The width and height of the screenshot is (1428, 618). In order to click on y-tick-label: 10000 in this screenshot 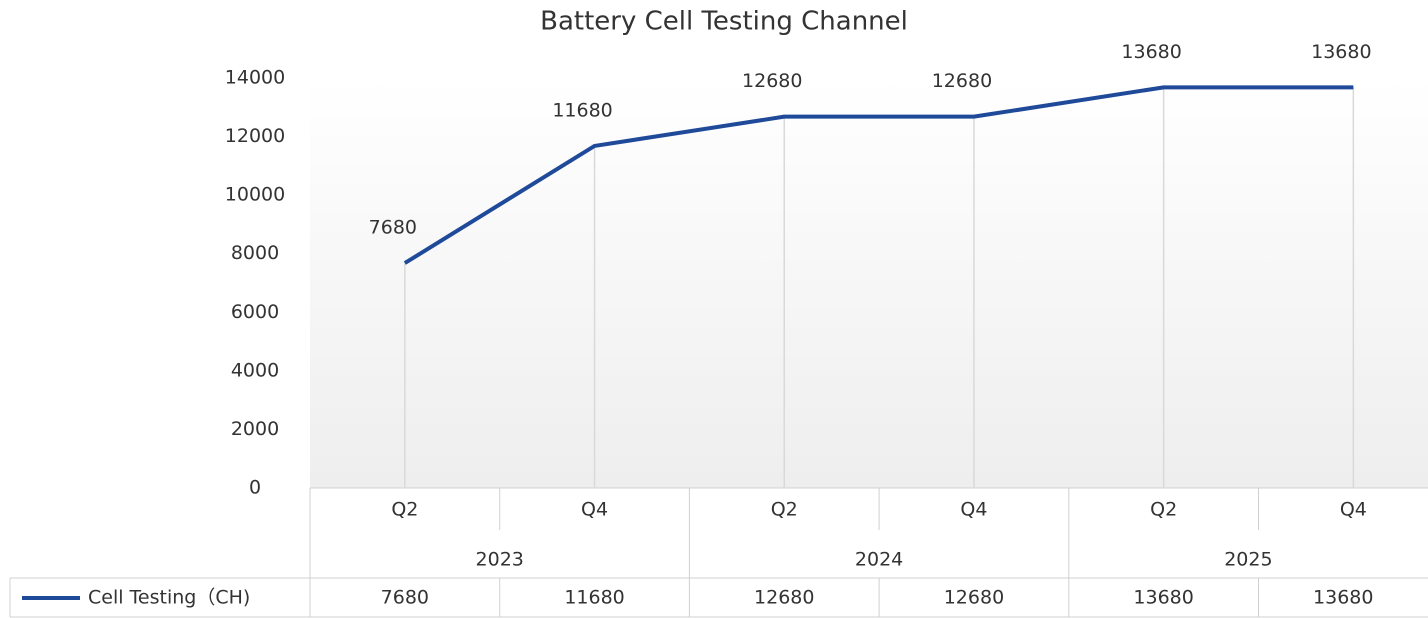, I will do `click(255, 195)`.